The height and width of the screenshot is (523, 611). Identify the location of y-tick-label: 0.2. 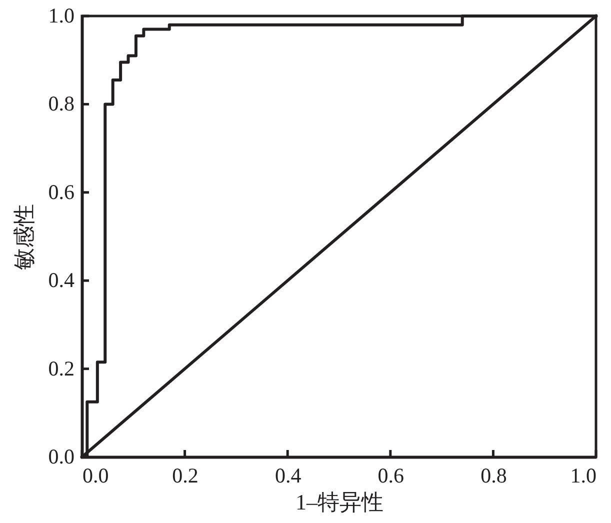
(61, 368).